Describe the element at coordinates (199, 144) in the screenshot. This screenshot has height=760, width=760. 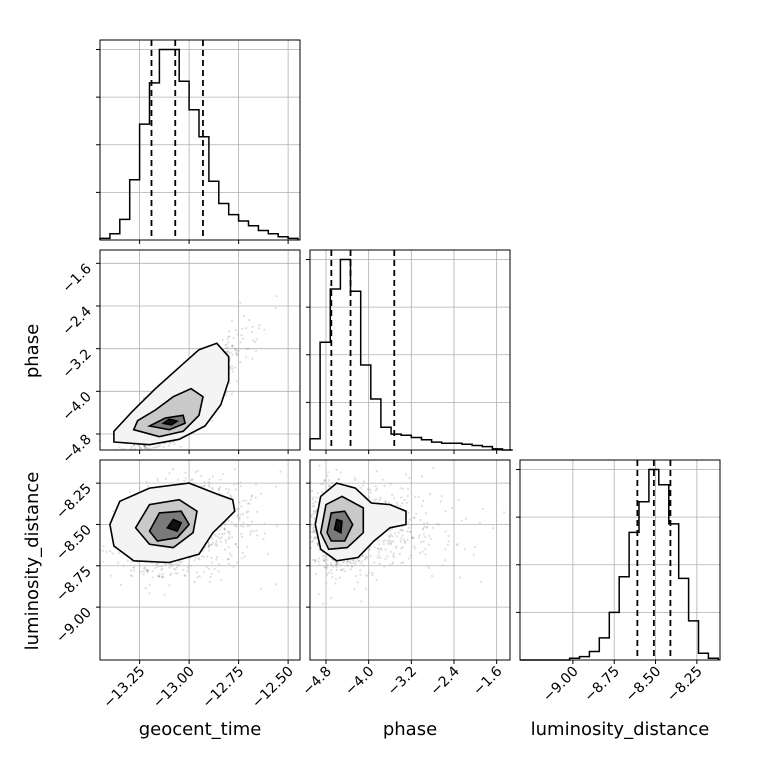
I see `histogram-geocent_time` at that location.